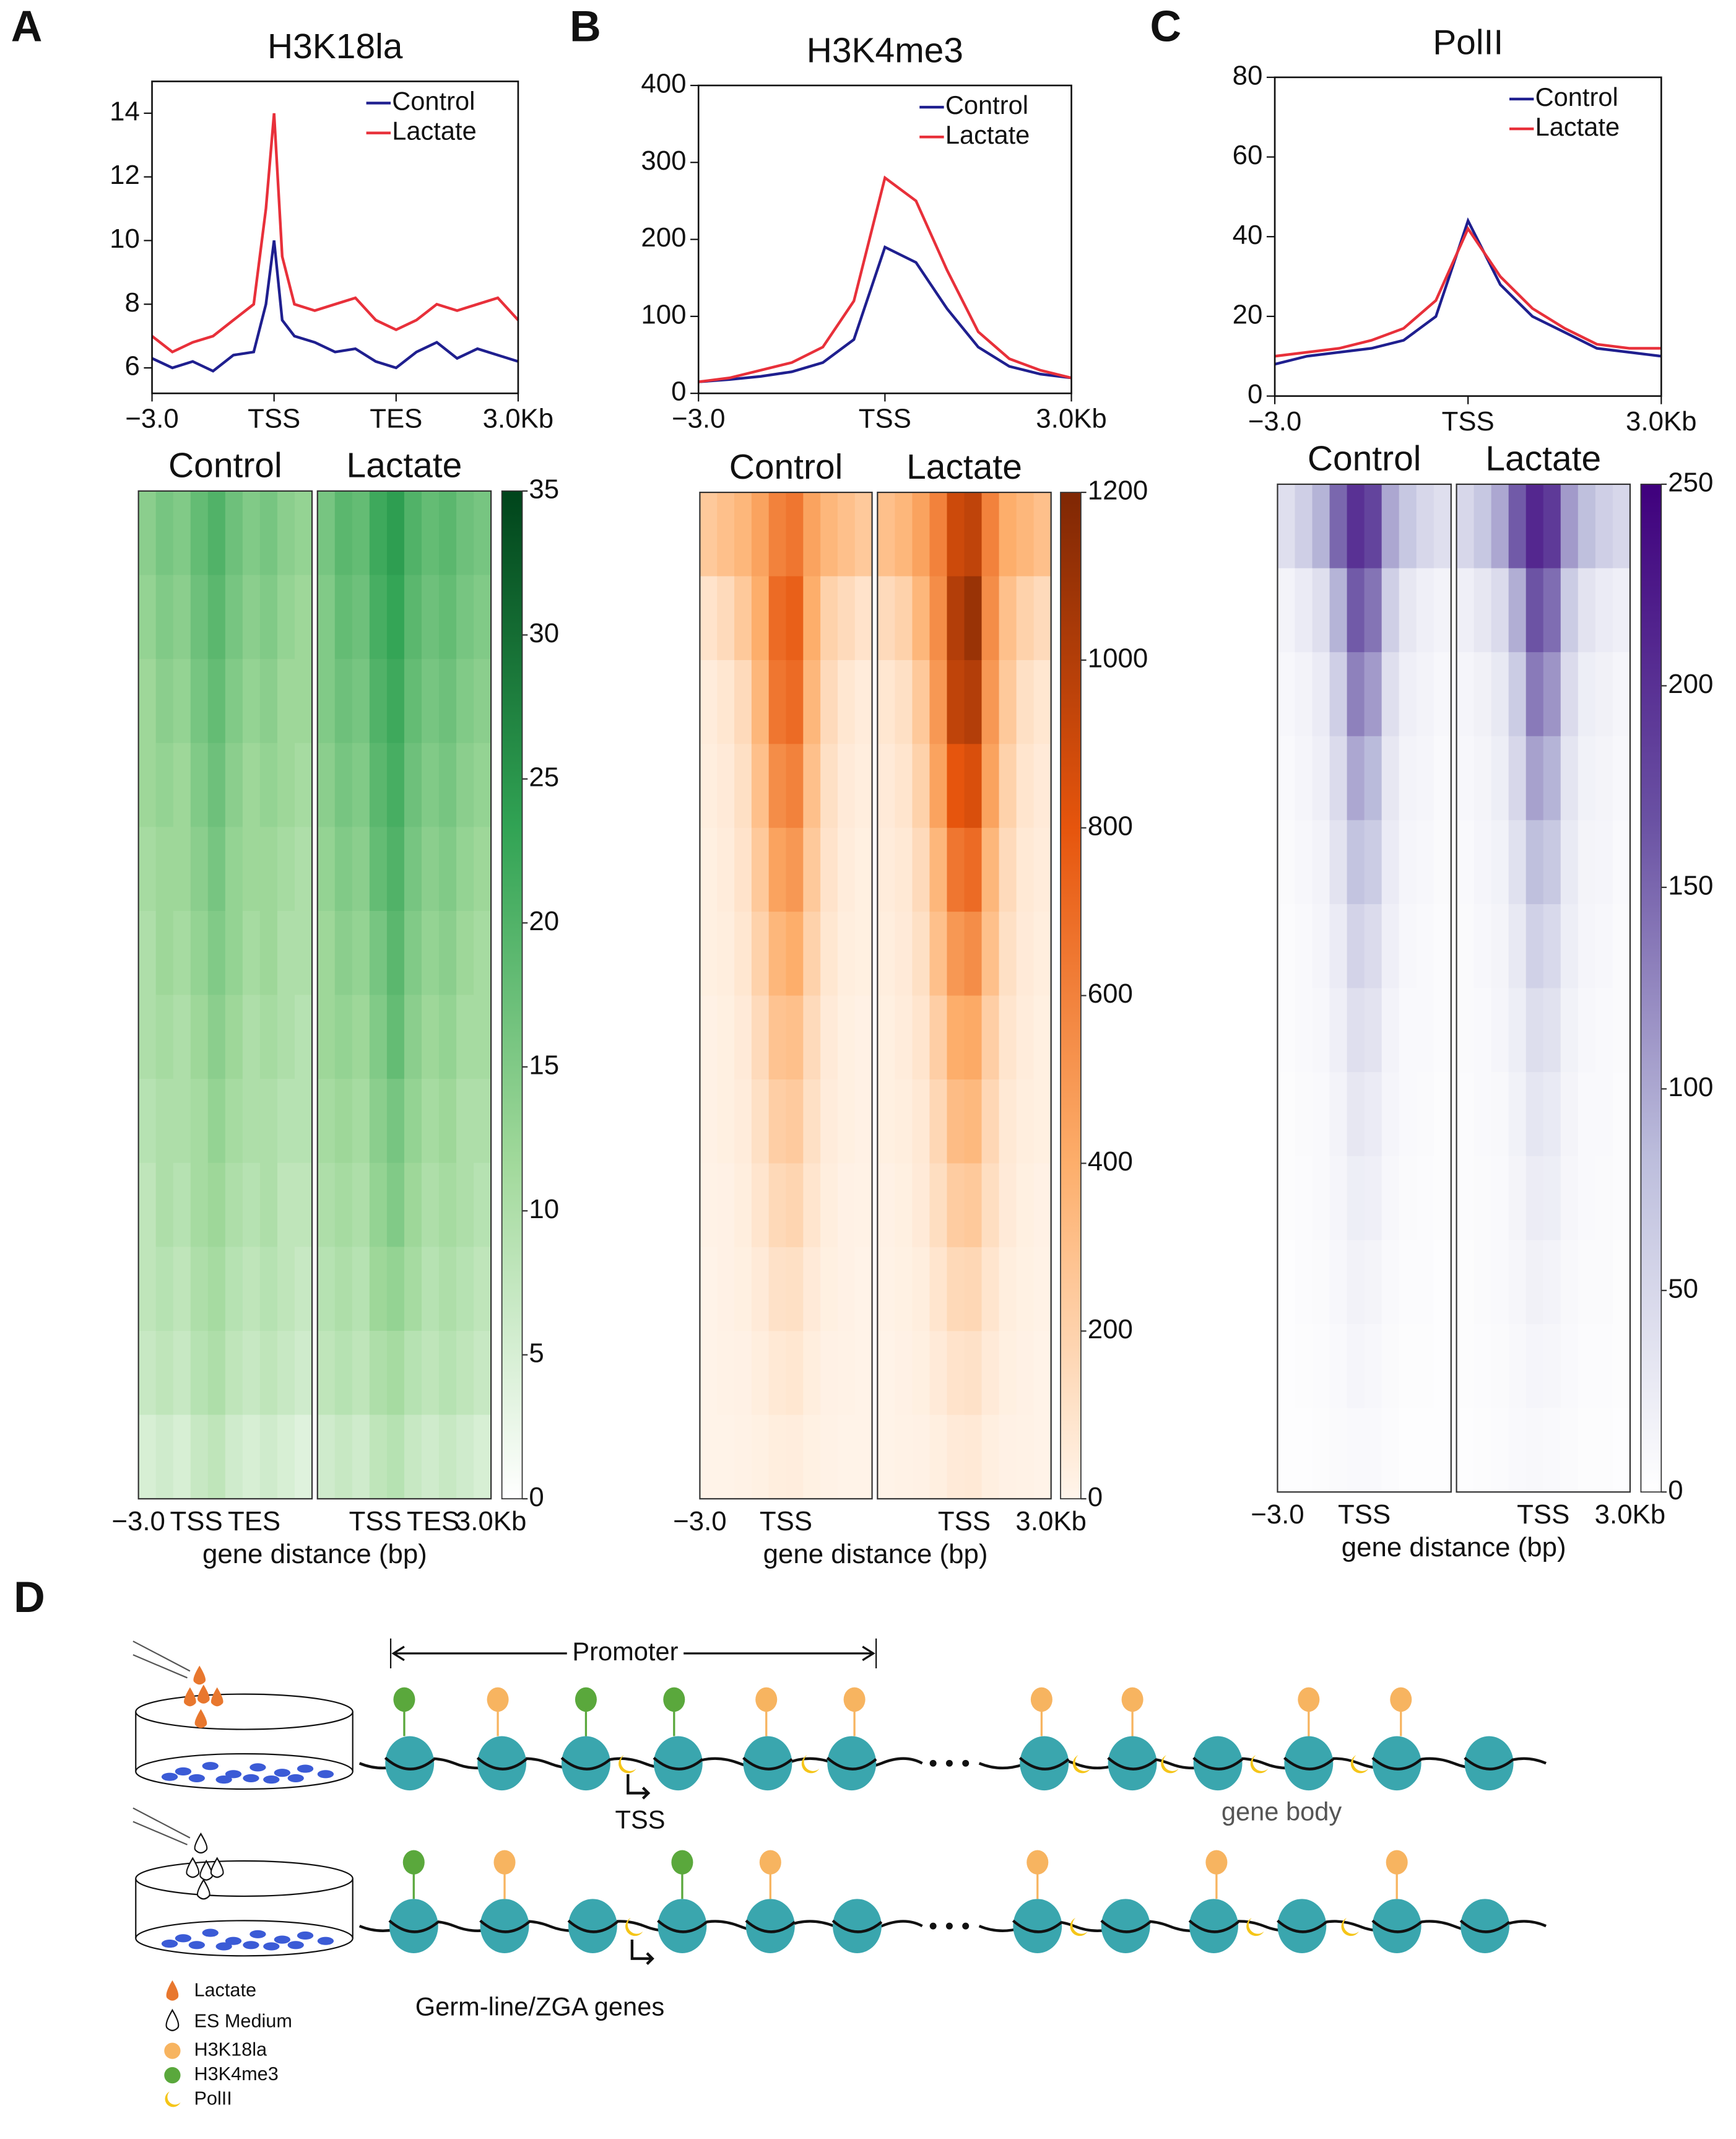 Image resolution: width=1736 pixels, height=2139 pixels. What do you see at coordinates (664, 314) in the screenshot?
I see `y-tick-label: 100` at bounding box center [664, 314].